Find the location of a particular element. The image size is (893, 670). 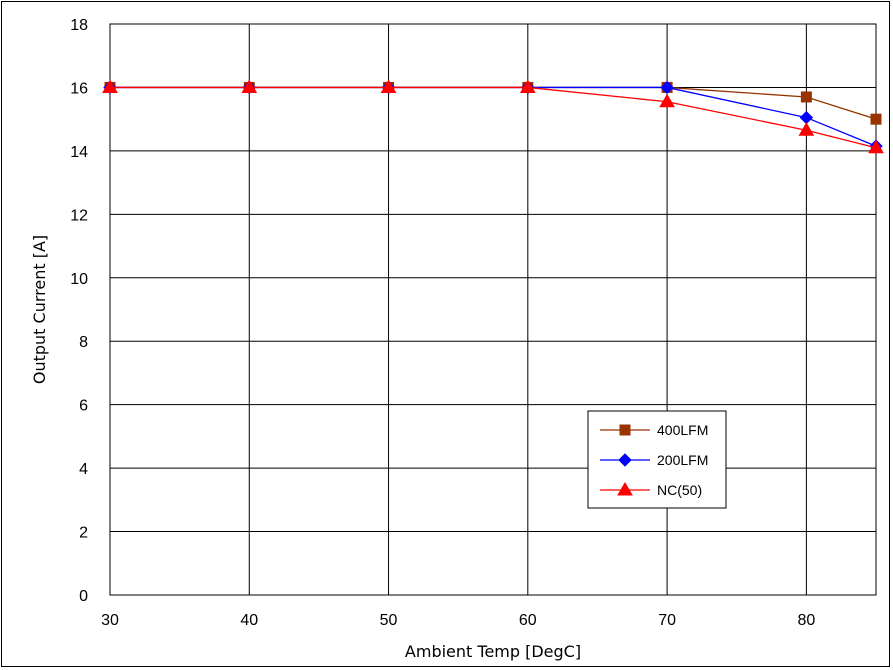

legend: 400LFM 200LFM NC(50) is located at coordinates (657, 459).